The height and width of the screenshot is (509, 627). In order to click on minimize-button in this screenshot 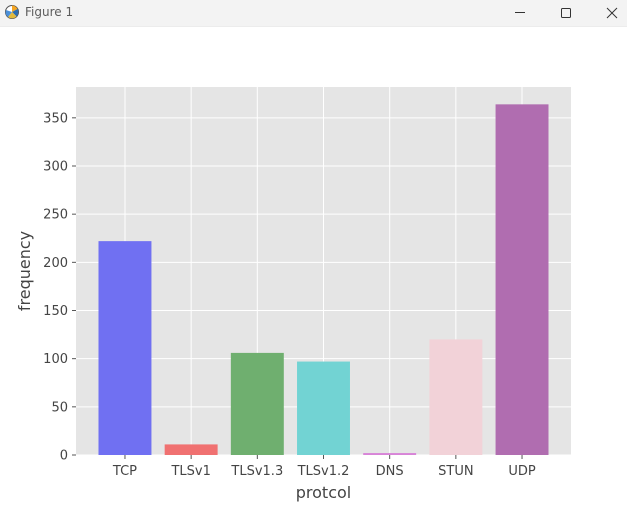, I will do `click(520, 13)`.